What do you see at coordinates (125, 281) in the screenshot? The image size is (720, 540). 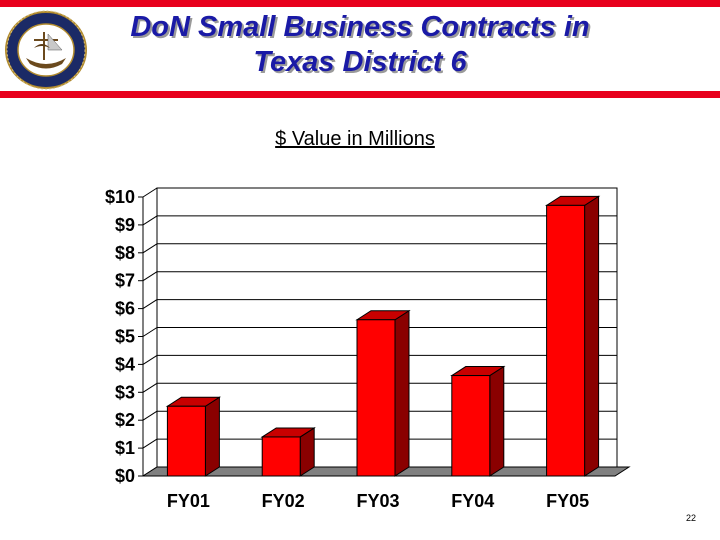 I see `y-tick-label: $7` at bounding box center [125, 281].